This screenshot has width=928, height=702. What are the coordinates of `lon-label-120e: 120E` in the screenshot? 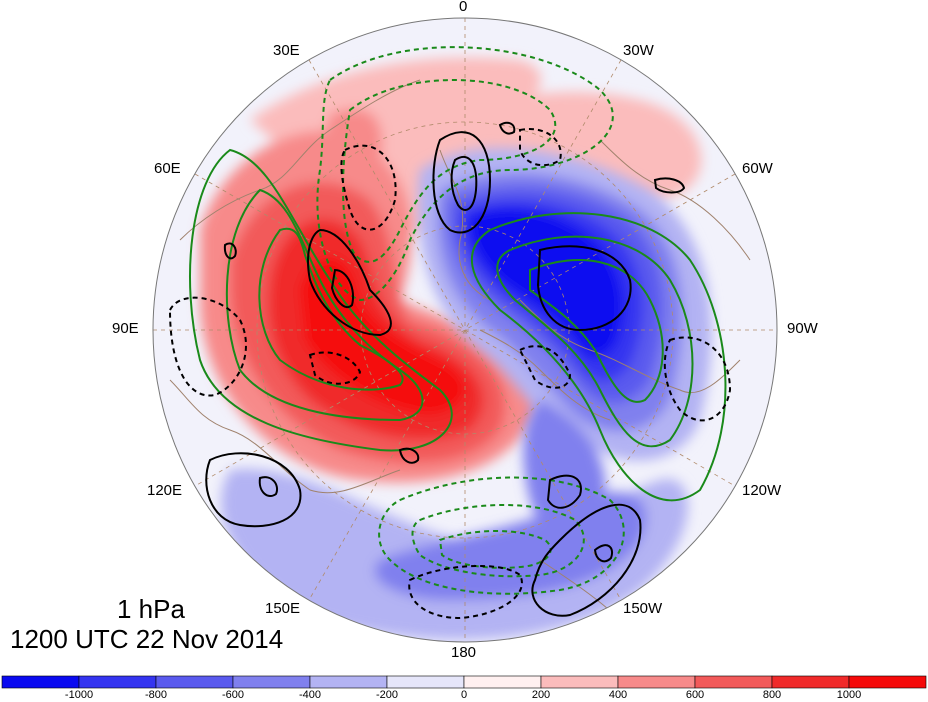 It's located at (165, 490).